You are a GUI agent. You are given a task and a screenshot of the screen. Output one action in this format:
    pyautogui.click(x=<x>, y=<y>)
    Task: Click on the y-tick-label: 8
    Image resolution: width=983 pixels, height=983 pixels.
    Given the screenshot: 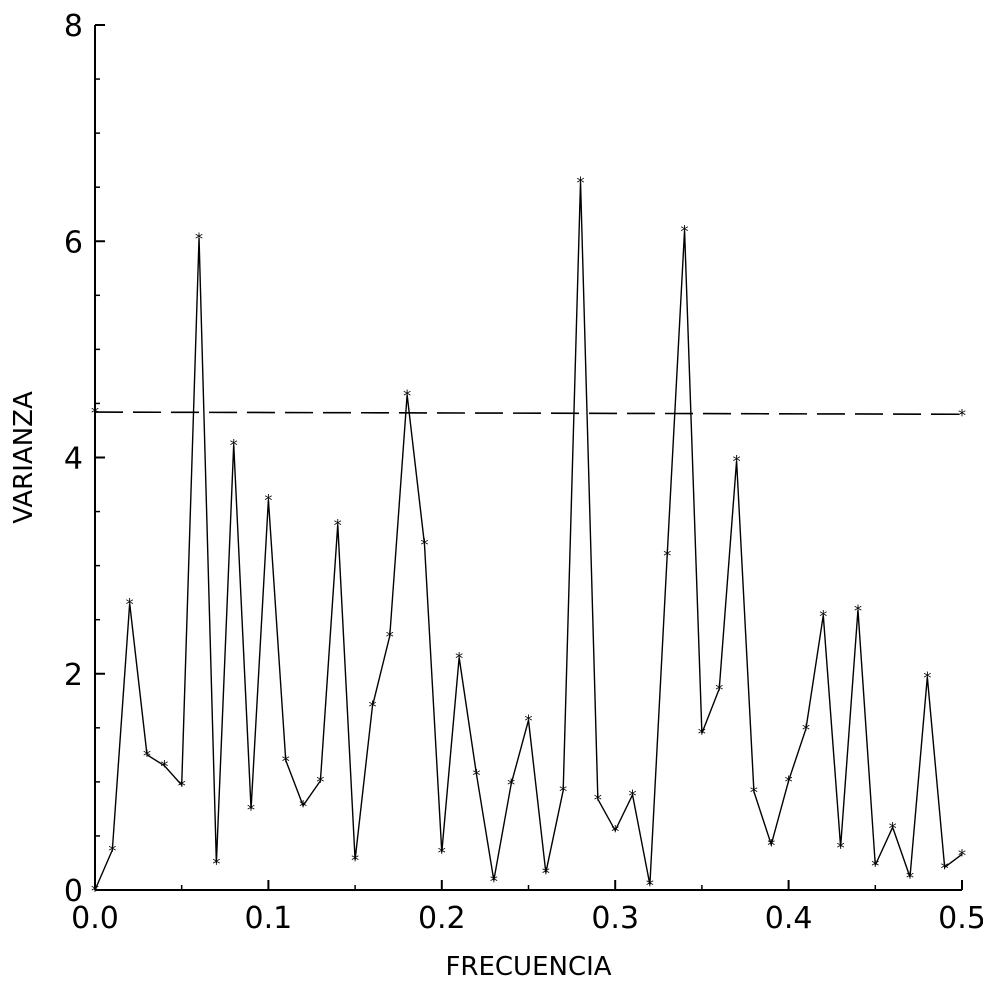 What is the action you would take?
    pyautogui.click(x=73, y=26)
    